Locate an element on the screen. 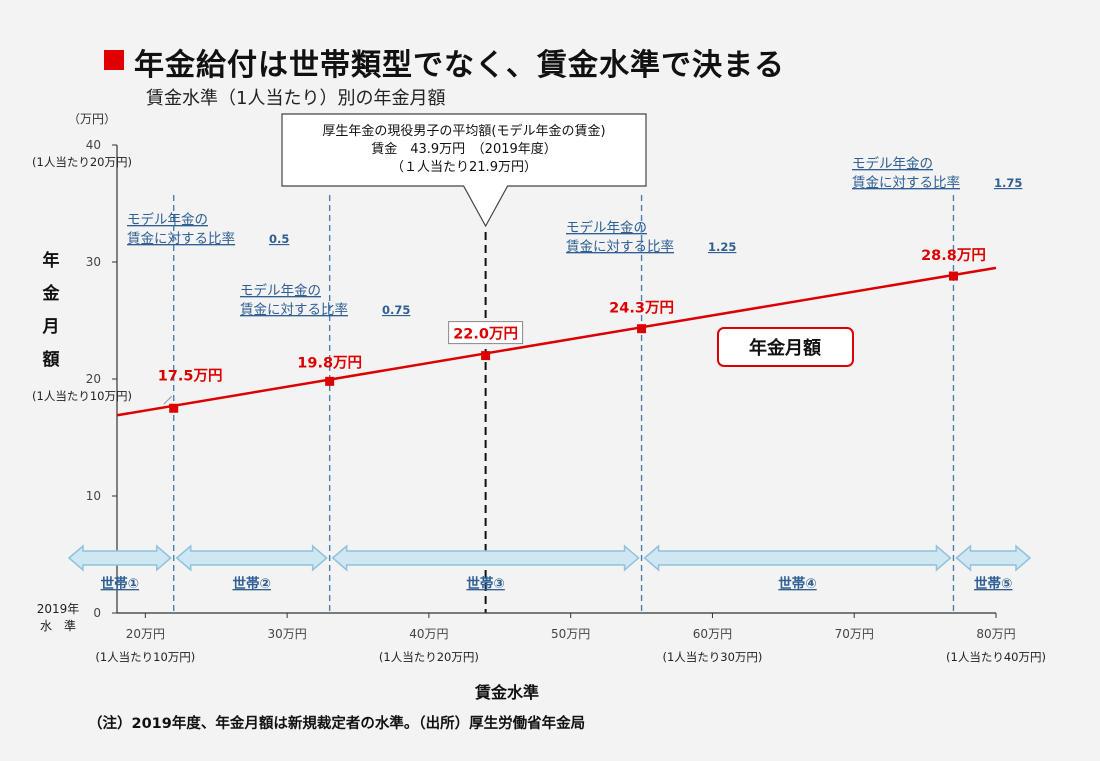 The height and width of the screenshot is (761, 1100). x-tick-sublabel: (1人当たり30万円) is located at coordinates (712, 657).